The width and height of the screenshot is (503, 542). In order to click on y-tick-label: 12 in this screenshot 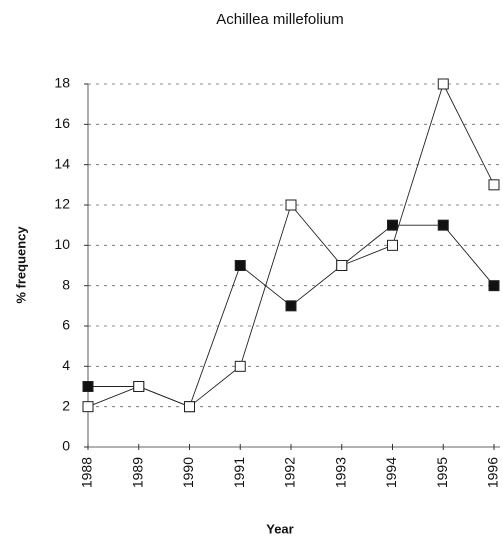, I will do `click(62, 204)`.